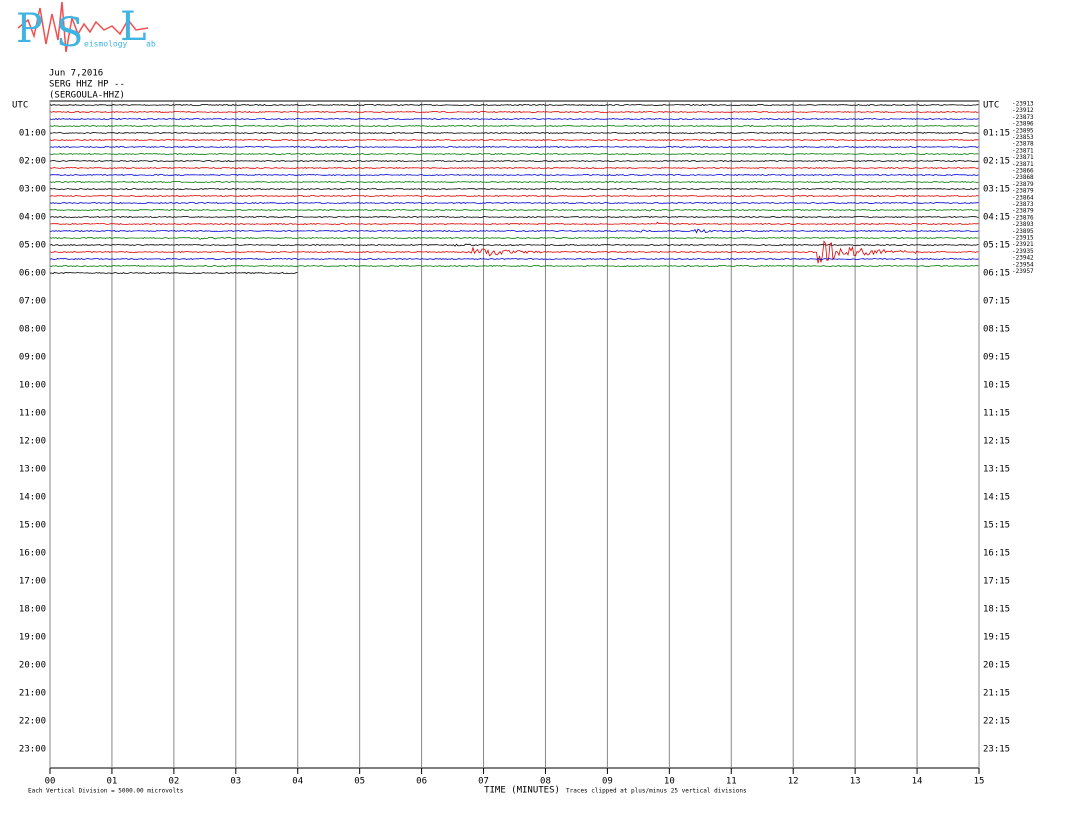  What do you see at coordinates (1023, 197) in the screenshot?
I see `trace-offset: -23864` at bounding box center [1023, 197].